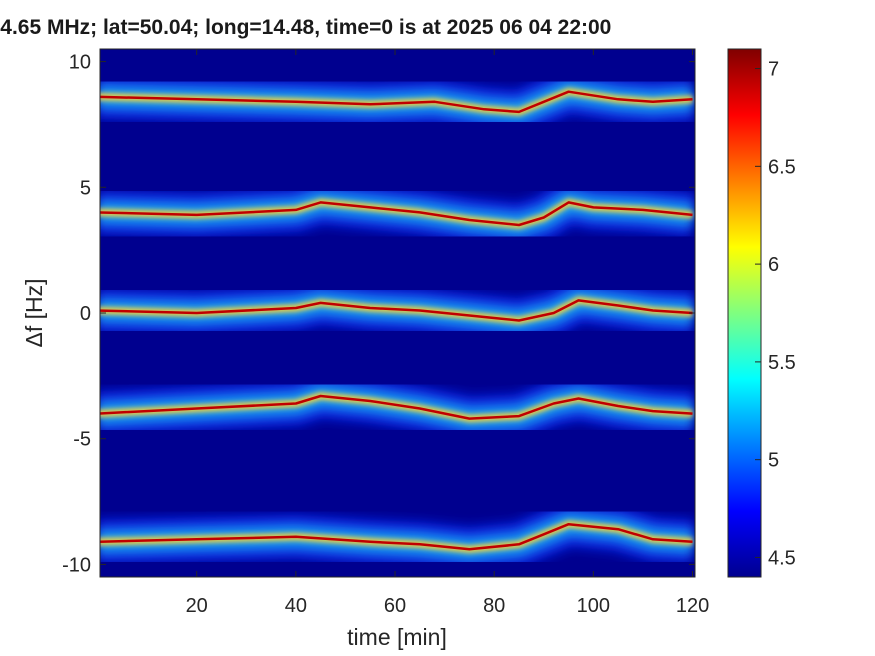  Describe the element at coordinates (782, 363) in the screenshot. I see `colorbar-tick-label: 5.5` at that location.